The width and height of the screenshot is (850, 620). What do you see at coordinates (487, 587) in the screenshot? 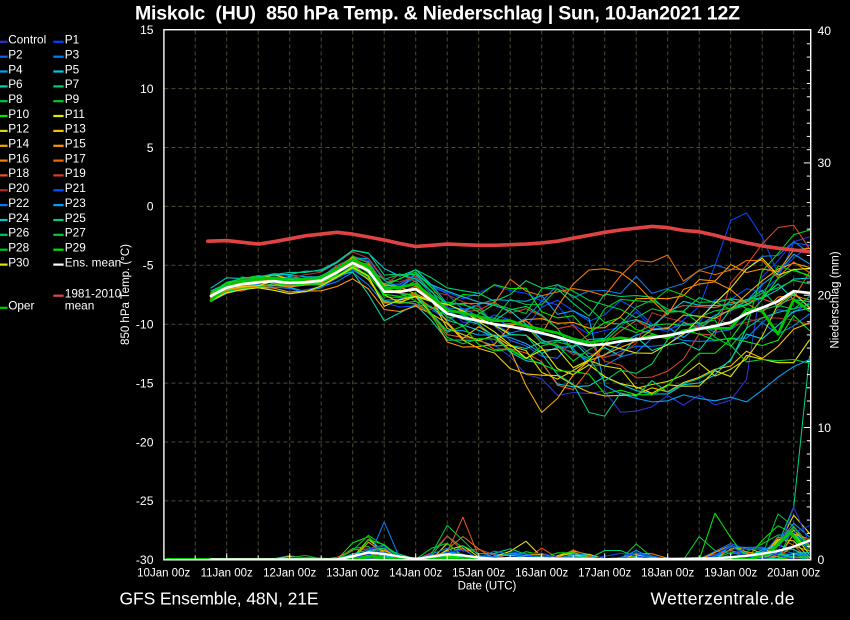
I see `svg-text: Date (UTC)` at bounding box center [487, 587].